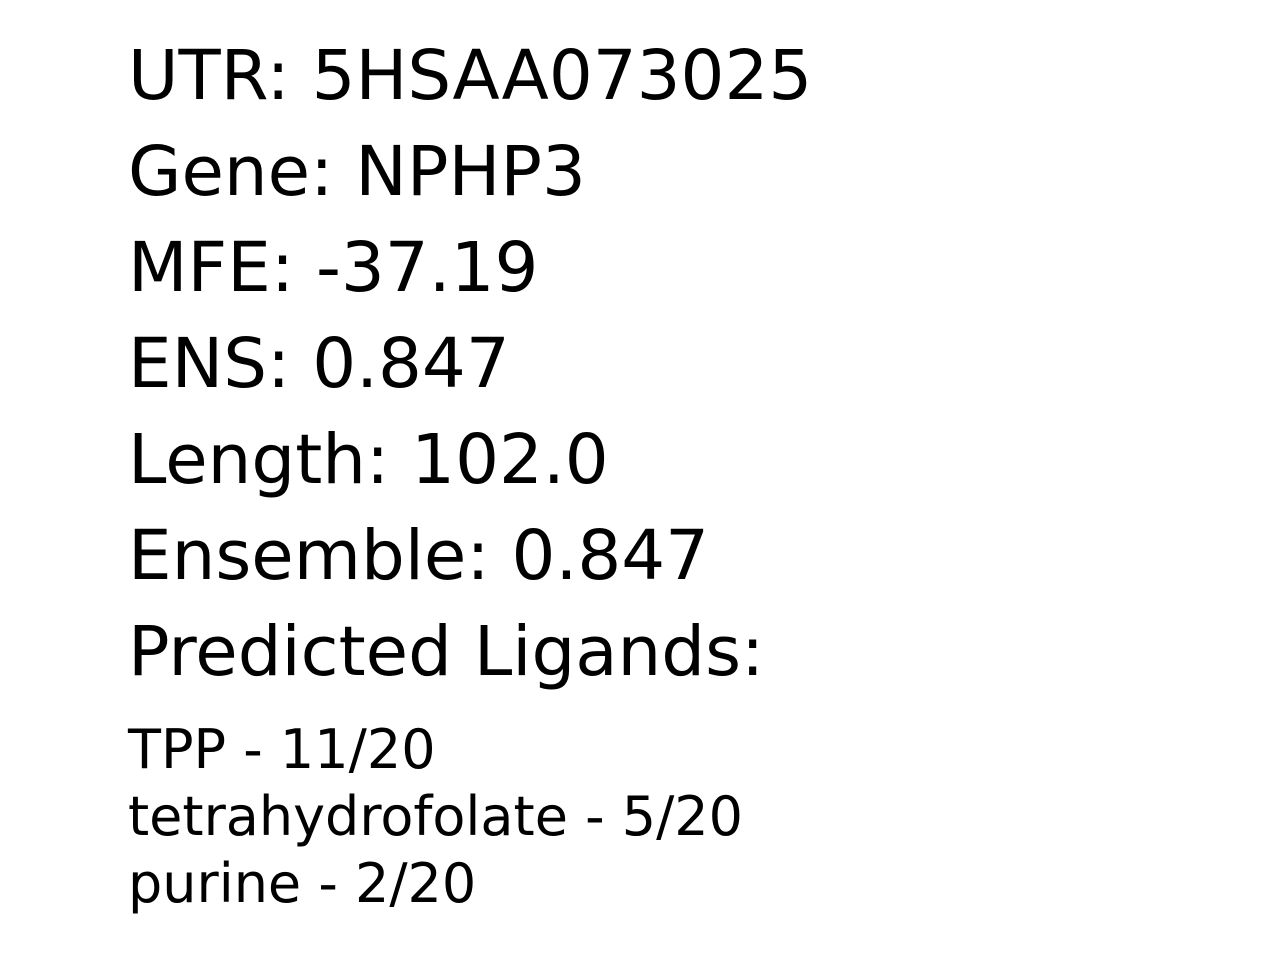  Describe the element at coordinates (419, 556) in the screenshot. I see `ensemble-label: Ensemble: 0.847` at that location.